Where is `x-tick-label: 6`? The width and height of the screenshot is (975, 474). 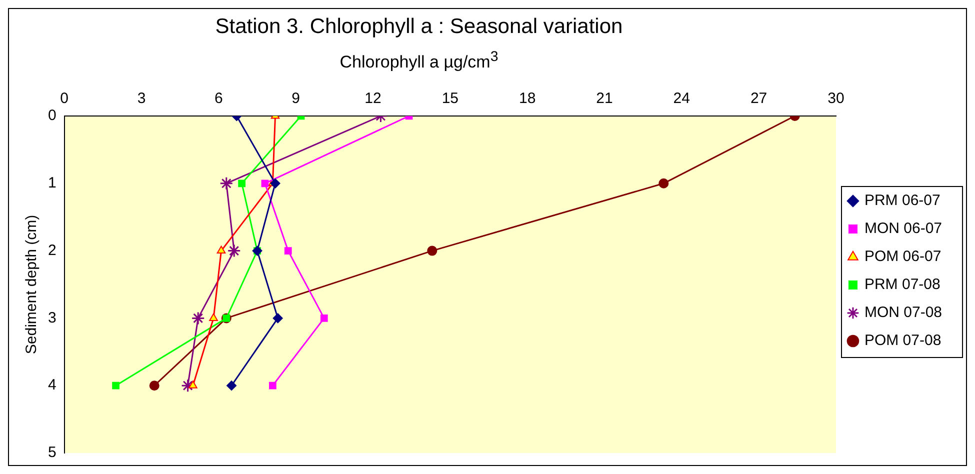 x-tick-label: 6 is located at coordinates (218, 99).